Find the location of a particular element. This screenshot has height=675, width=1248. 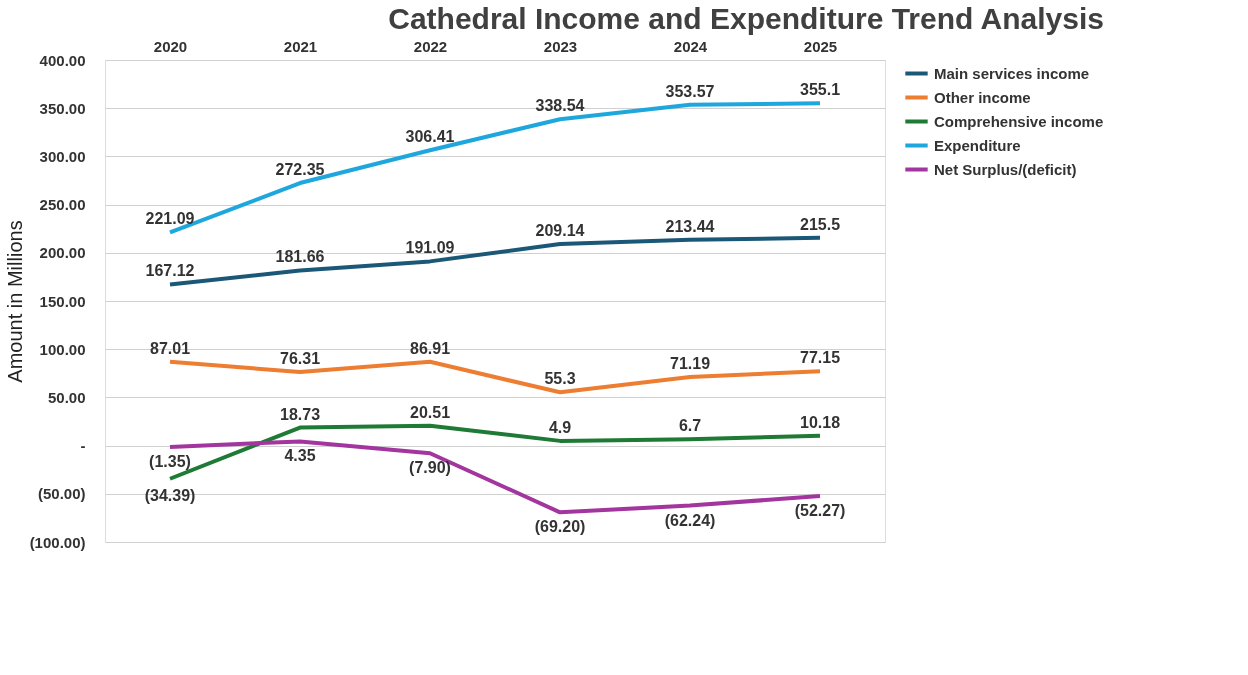

data-label: 167.12 is located at coordinates (170, 271).